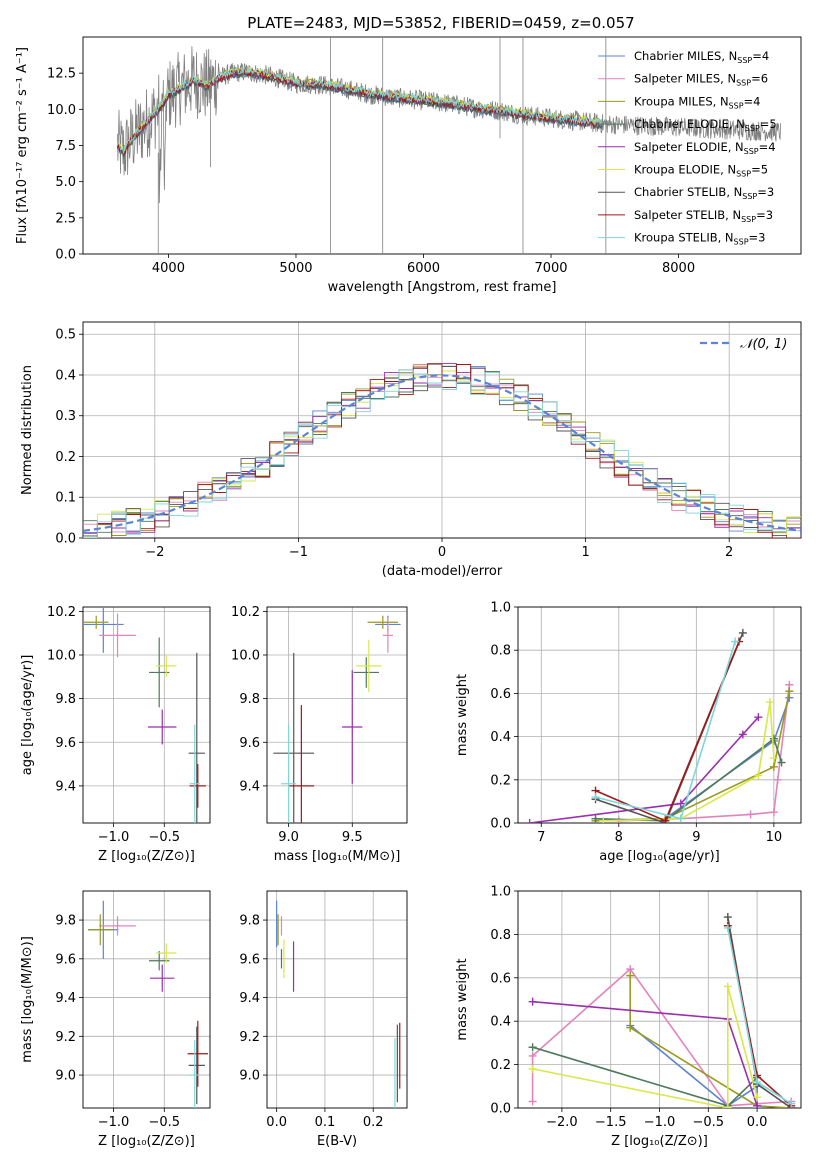  Describe the element at coordinates (697, 102) in the screenshot. I see `legend-label-2: Kroupa MILES, NSSP=4` at that location.